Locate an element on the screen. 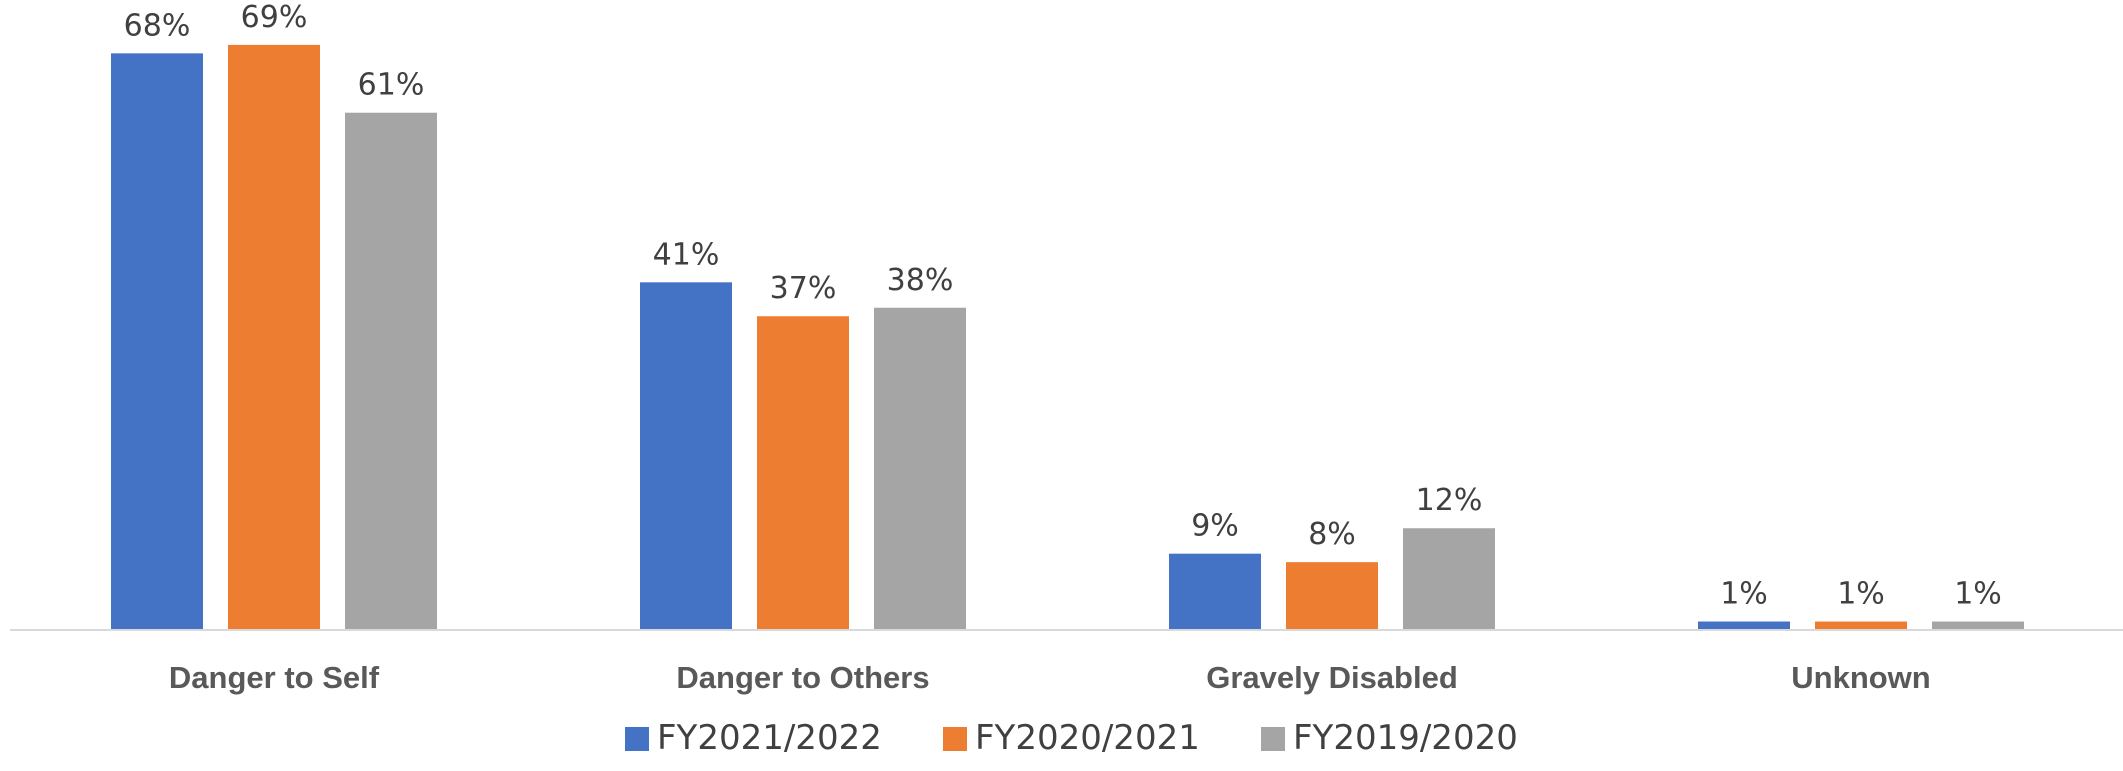 The width and height of the screenshot is (2123, 771). bar-unknown-fy2020-2021 is located at coordinates (1861, 625).